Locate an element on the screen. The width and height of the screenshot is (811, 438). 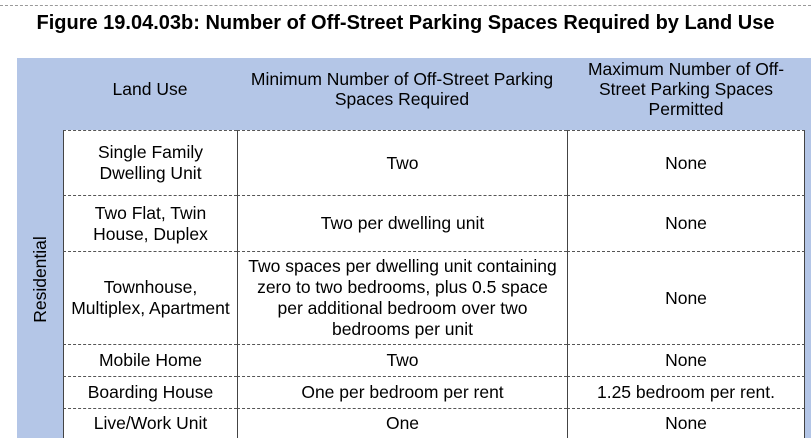
table-cell-land-use: Mobile Home is located at coordinates (150, 360).